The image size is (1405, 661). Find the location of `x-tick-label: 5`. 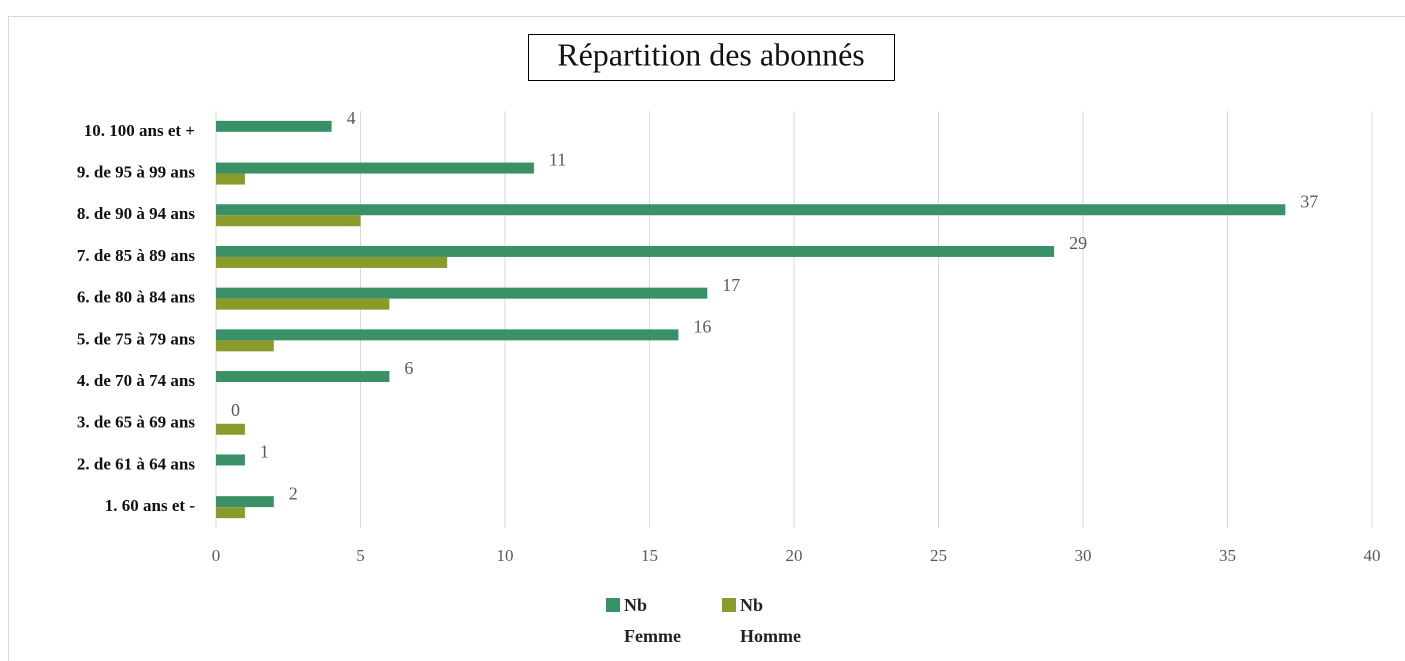

x-tick-label: 5 is located at coordinates (360, 555).